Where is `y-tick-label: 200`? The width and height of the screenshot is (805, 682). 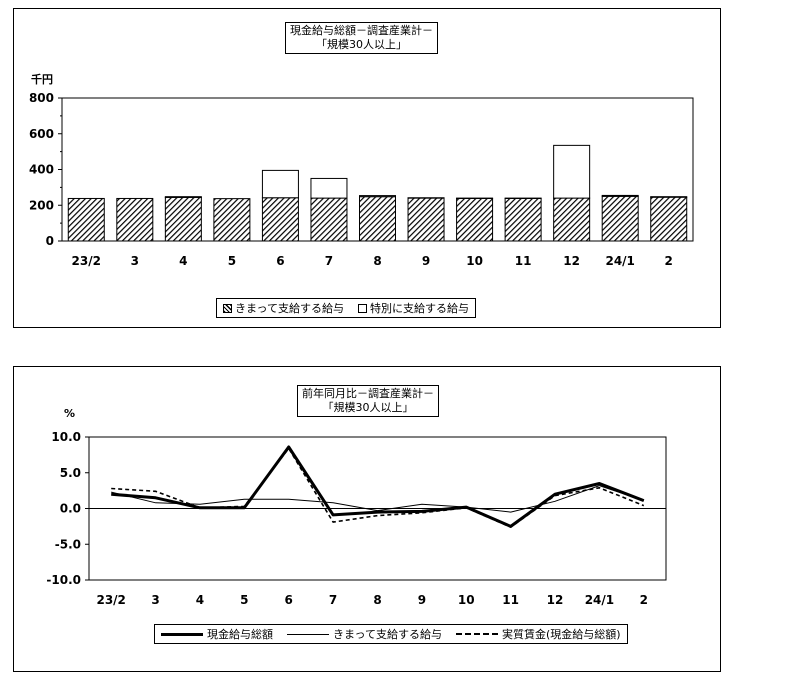 y-tick-label: 200 is located at coordinates (41, 205).